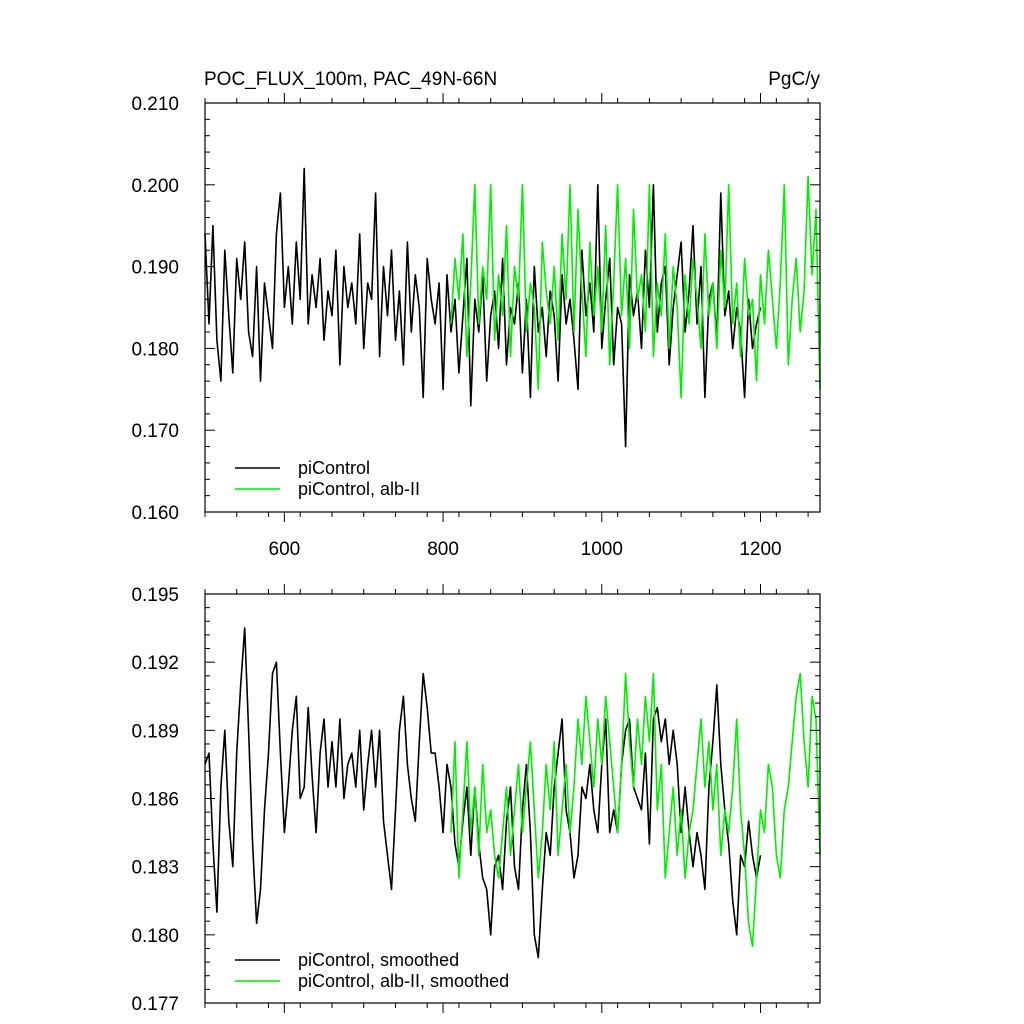  What do you see at coordinates (760, 549) in the screenshot?
I see `x-tick-label: 1200` at bounding box center [760, 549].